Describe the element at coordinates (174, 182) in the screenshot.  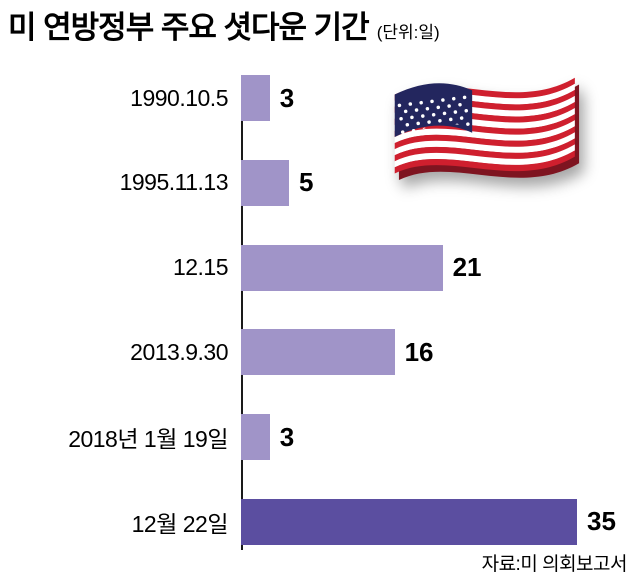
I see `bar-label: 1995.11.13` at that location.